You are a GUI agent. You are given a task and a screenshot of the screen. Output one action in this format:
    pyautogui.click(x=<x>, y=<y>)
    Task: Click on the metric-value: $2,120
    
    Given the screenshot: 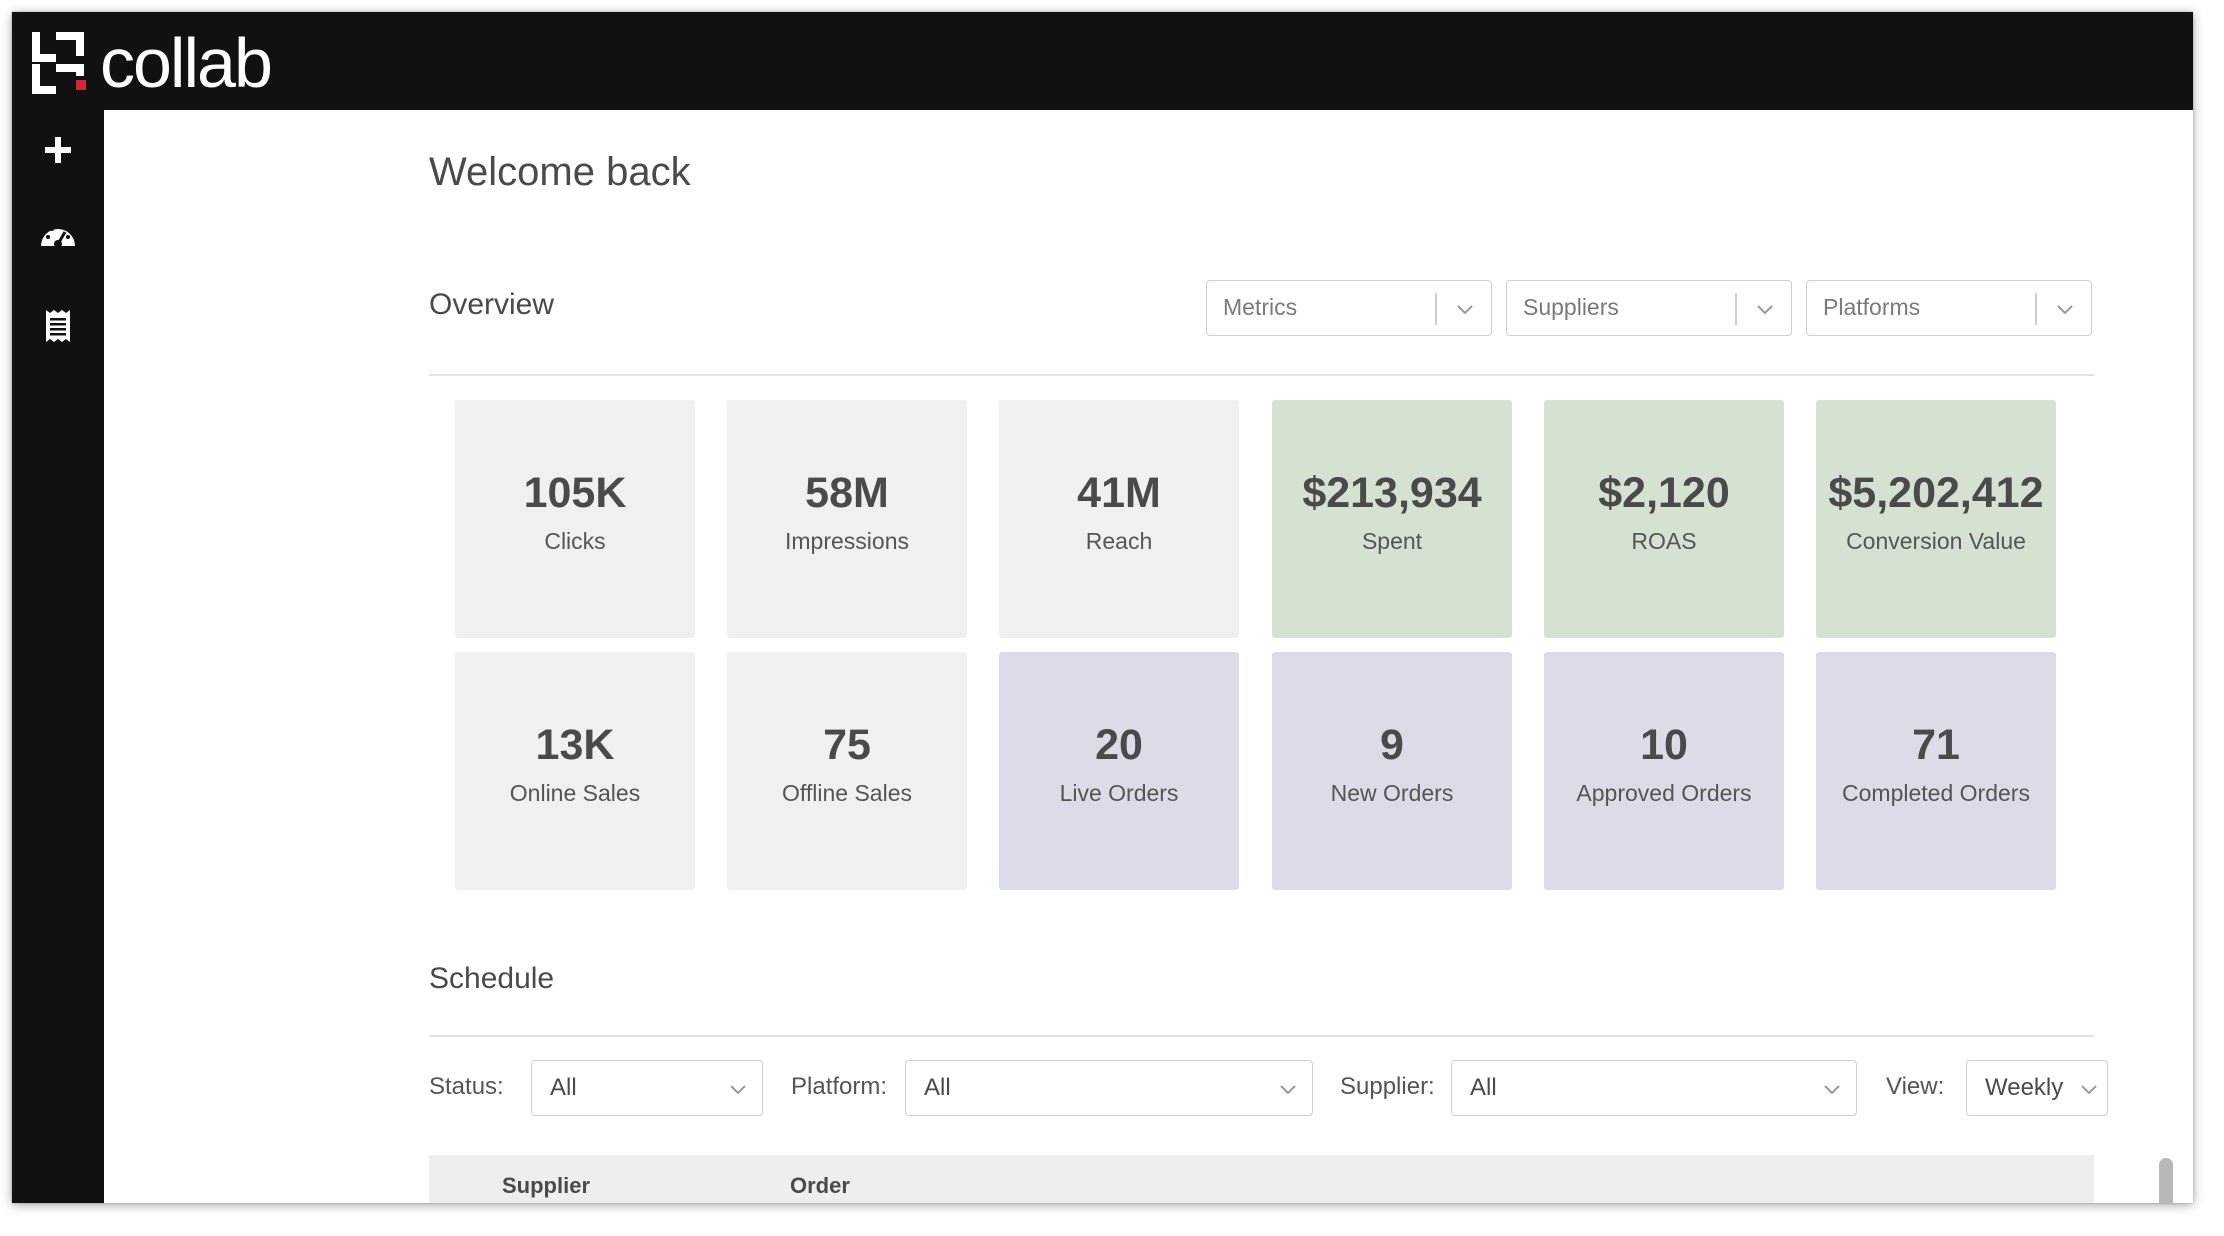 What is the action you would take?
    pyautogui.click(x=1664, y=493)
    